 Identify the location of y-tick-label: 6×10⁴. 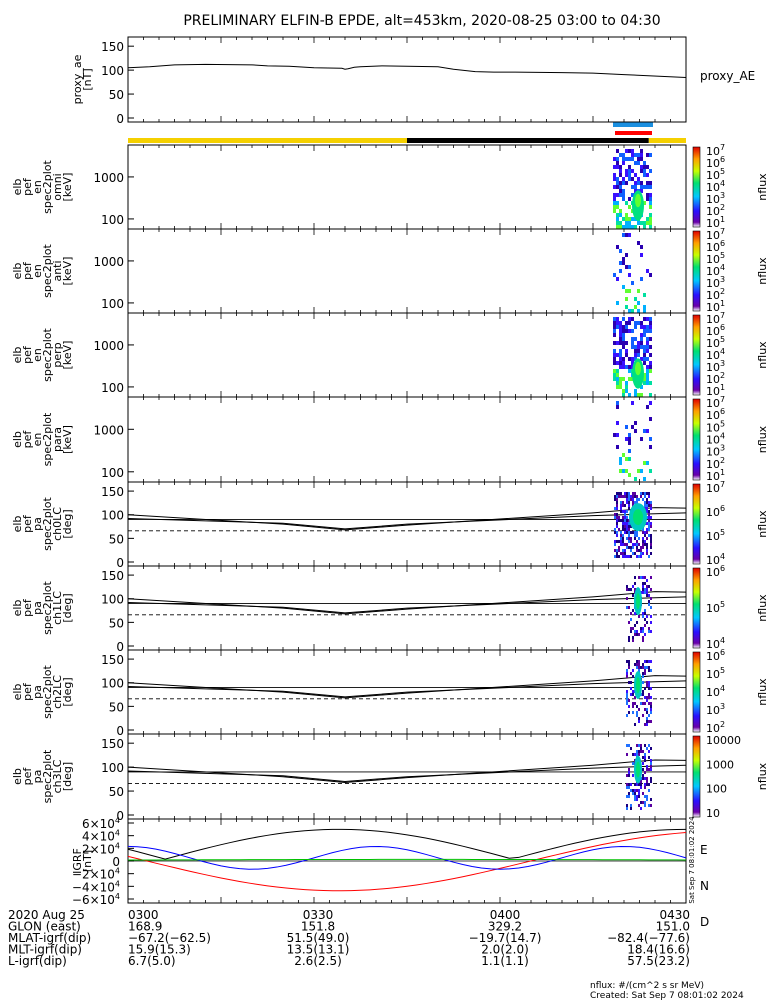
(101, 823).